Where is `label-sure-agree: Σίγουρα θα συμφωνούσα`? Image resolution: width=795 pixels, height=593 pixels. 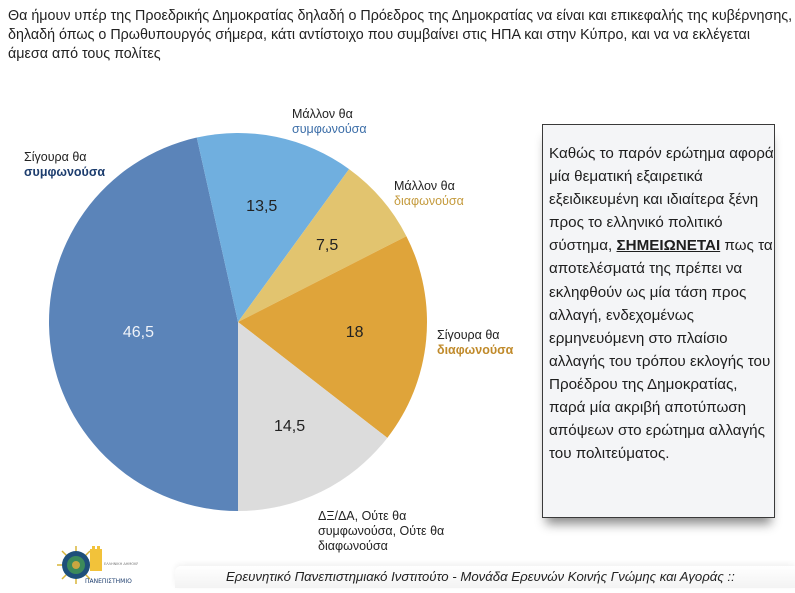
label-sure-agree: Σίγουρα θα συμφωνούσα is located at coordinates (65, 164).